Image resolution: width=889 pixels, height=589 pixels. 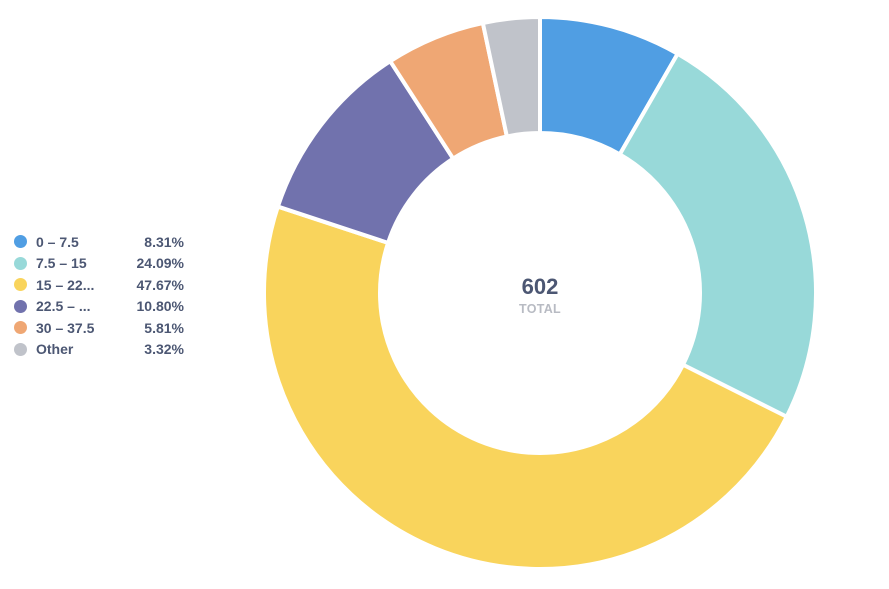 I want to click on legend-percent: 8.31%, so click(x=164, y=241).